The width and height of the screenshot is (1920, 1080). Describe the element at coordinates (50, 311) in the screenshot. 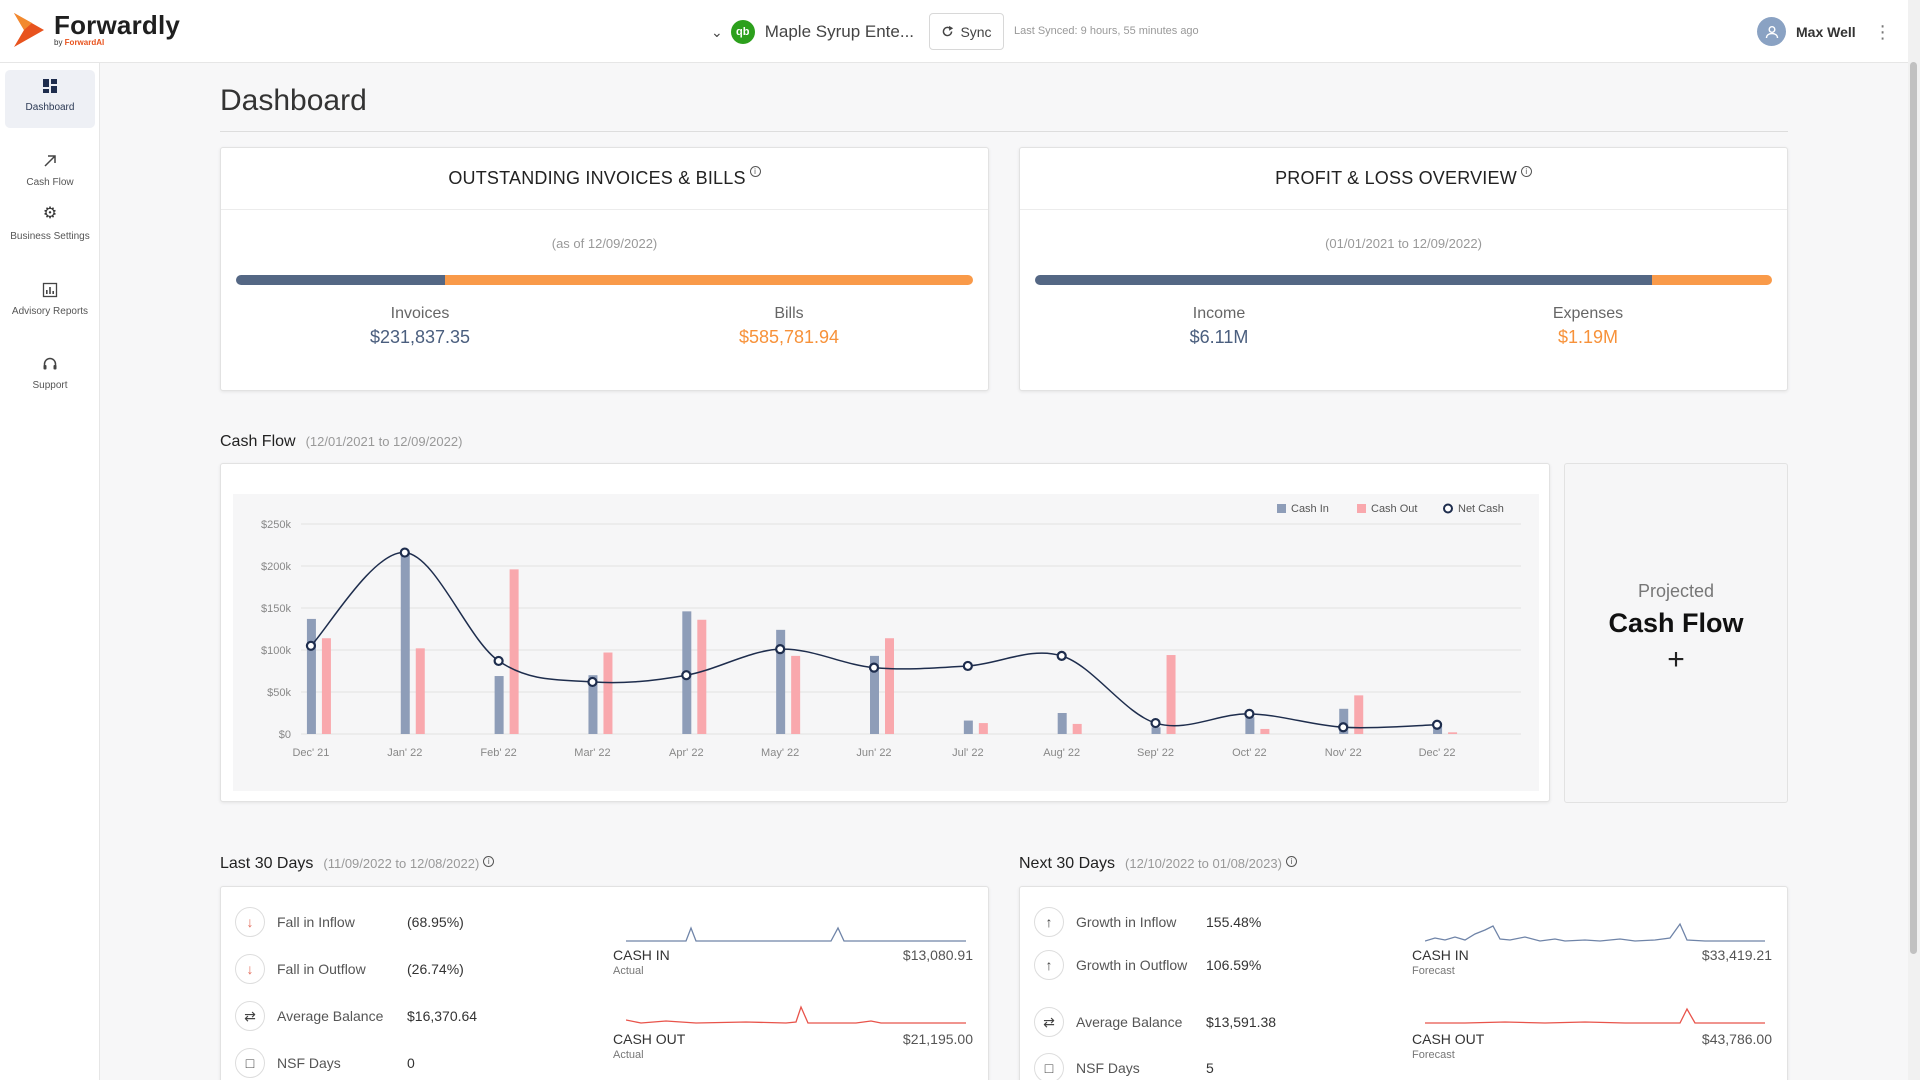

I see `sidebar-item-label: Advisory Reports` at that location.